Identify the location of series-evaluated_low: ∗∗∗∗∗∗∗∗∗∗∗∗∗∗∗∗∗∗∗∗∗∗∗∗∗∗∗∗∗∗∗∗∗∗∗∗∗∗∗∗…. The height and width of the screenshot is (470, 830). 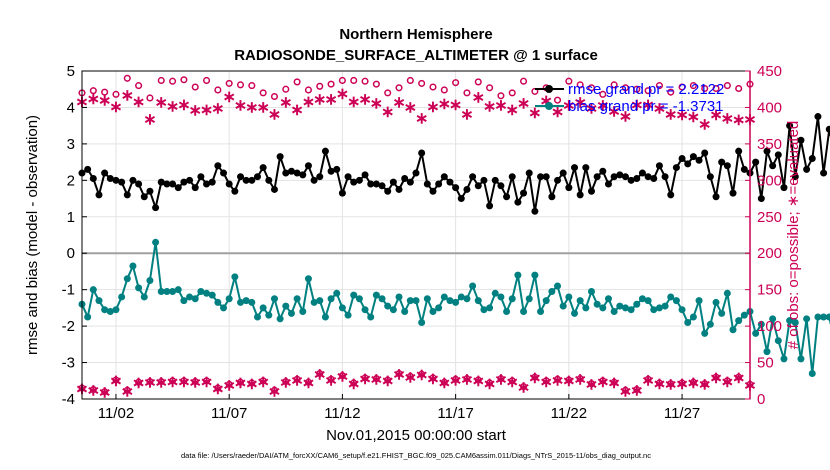
(415, 383).